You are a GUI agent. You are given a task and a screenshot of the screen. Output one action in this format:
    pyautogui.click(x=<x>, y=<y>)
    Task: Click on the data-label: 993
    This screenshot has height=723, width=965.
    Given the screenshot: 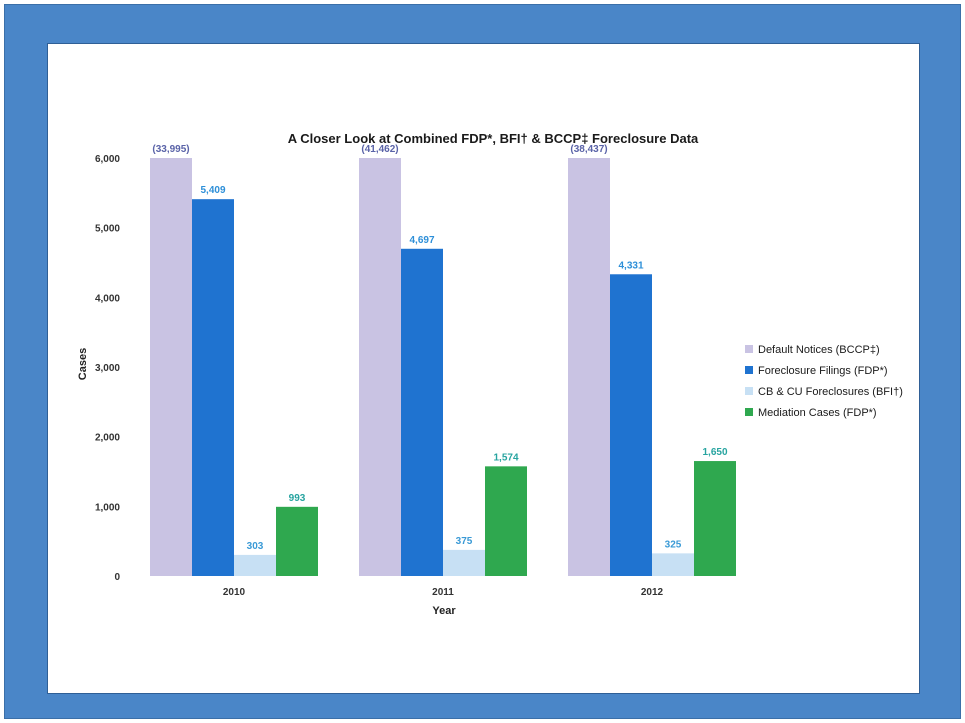 What is the action you would take?
    pyautogui.click(x=297, y=498)
    